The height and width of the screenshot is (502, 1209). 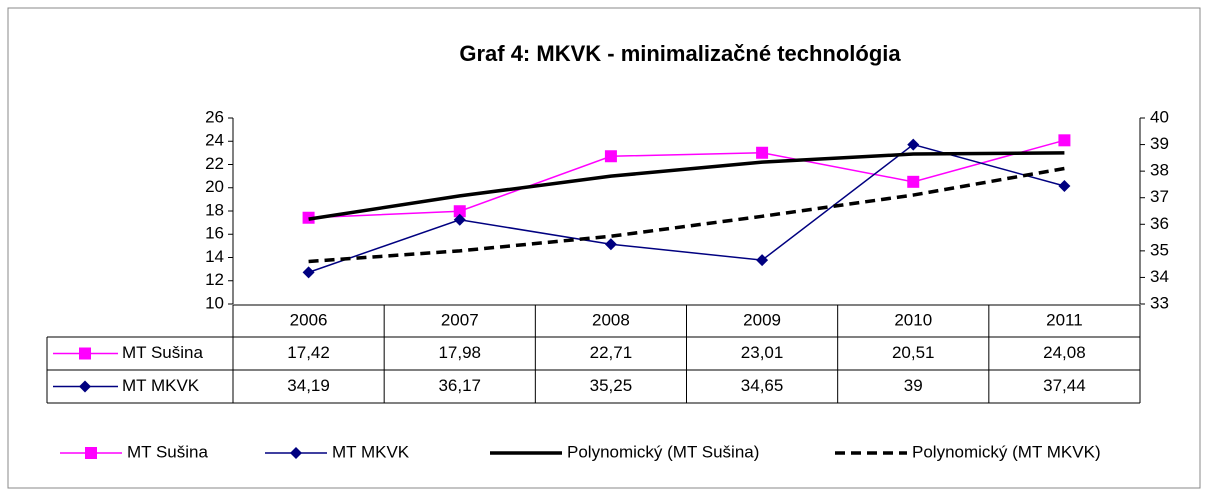 I want to click on x-tick-label: 2010, so click(x=913, y=319).